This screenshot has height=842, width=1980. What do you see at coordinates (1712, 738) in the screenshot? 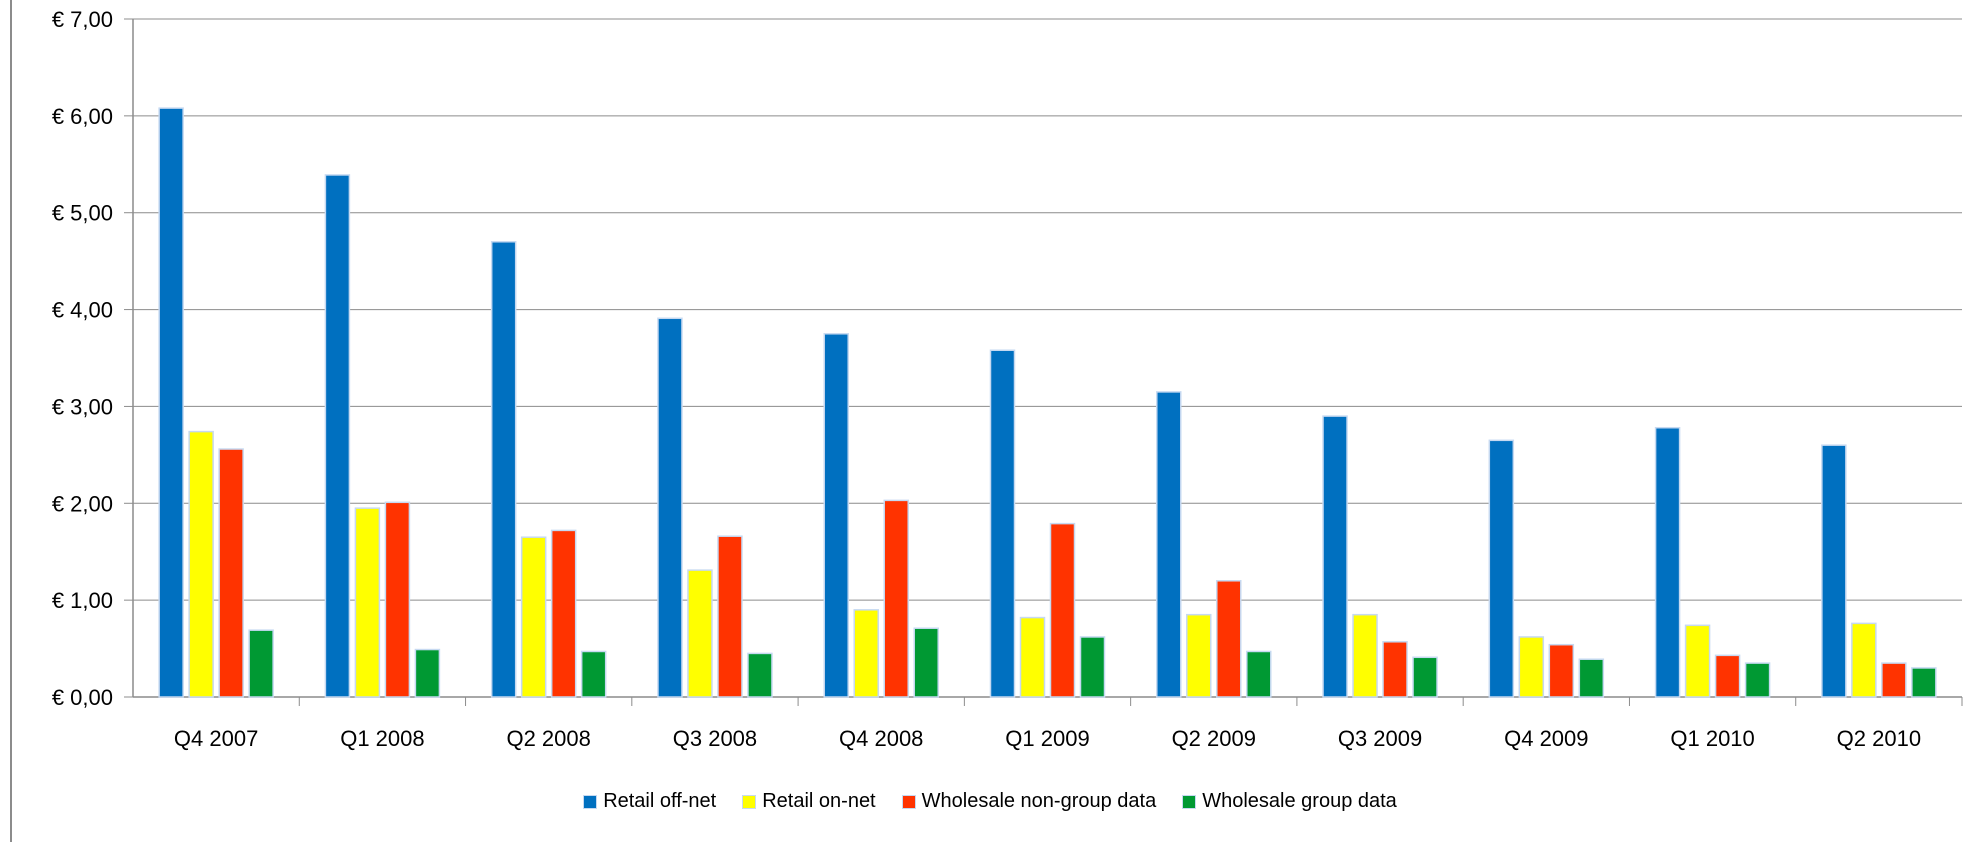
I see `x-tick-label: Q1 2010` at bounding box center [1712, 738].